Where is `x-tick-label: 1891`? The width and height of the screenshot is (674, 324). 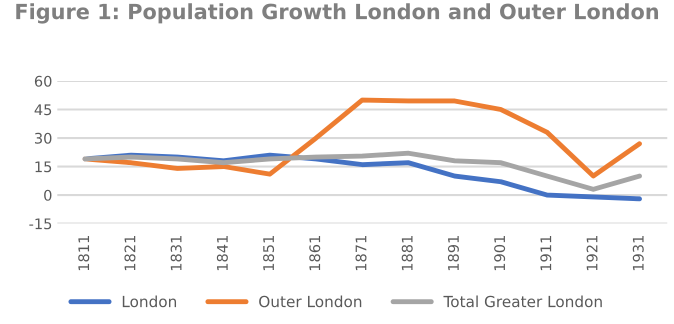
x-tick-label: 1891 is located at coordinates (453, 253).